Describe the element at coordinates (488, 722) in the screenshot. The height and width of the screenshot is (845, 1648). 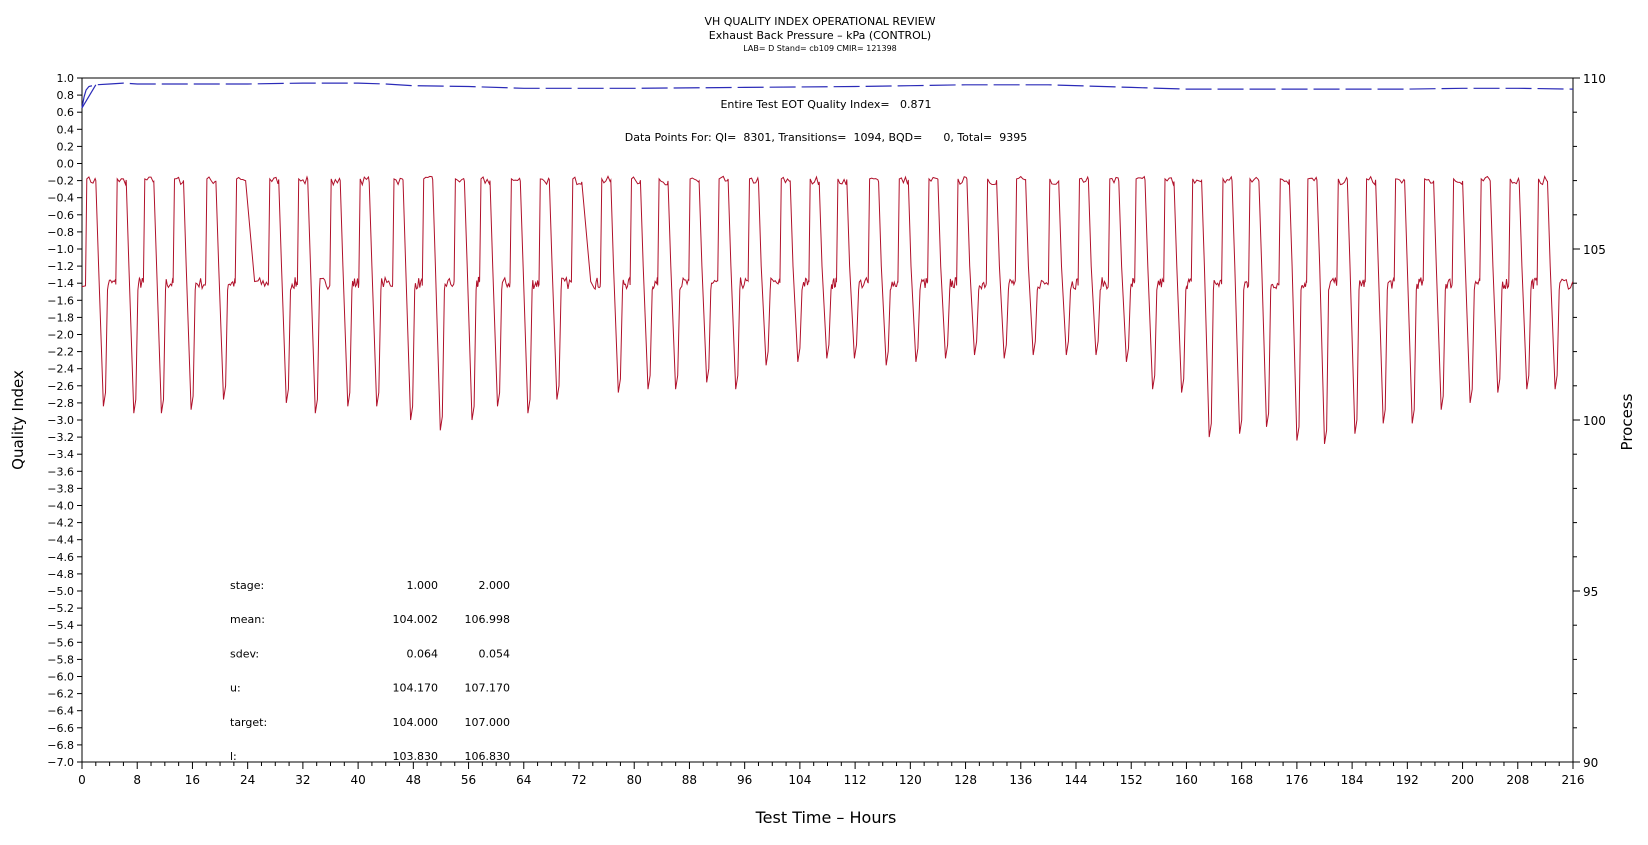
I see `stats-value-stage2: 107.000` at that location.